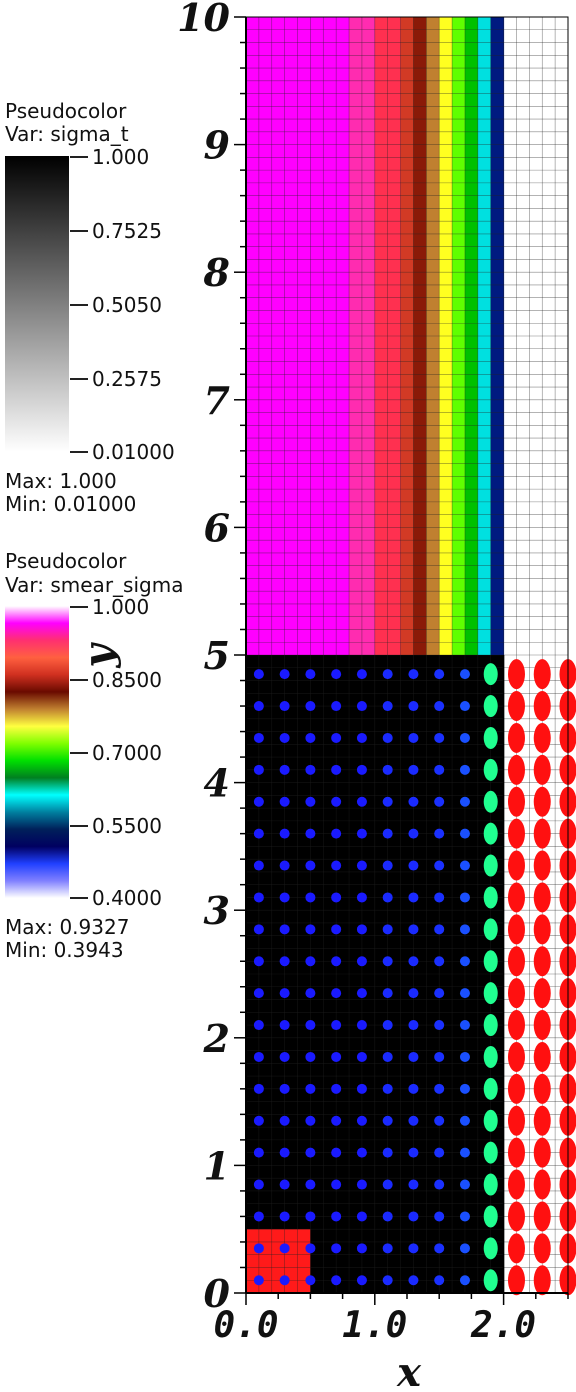  I want to click on legend1-title: Pseudocolor, so click(66, 111).